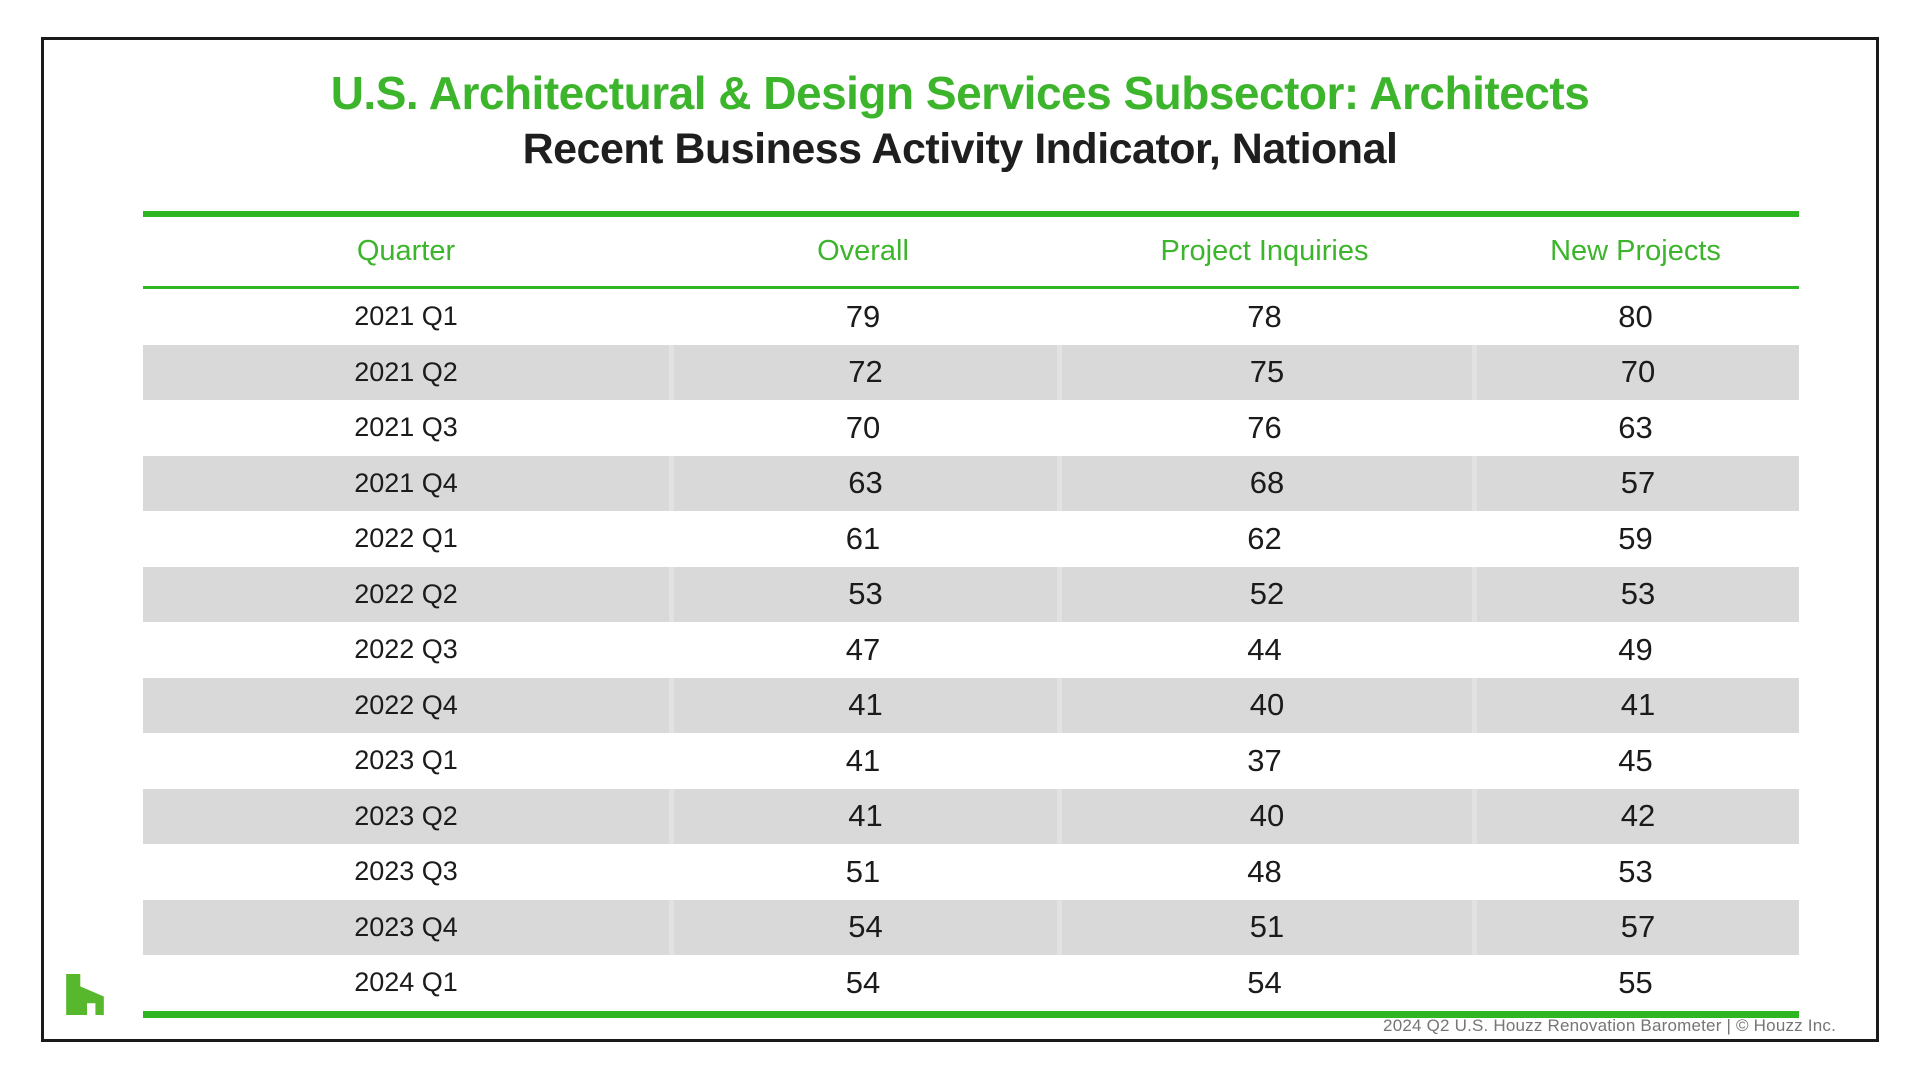 The width and height of the screenshot is (1920, 1080). I want to click on table-cell-inquiries: 76, so click(1264, 427).